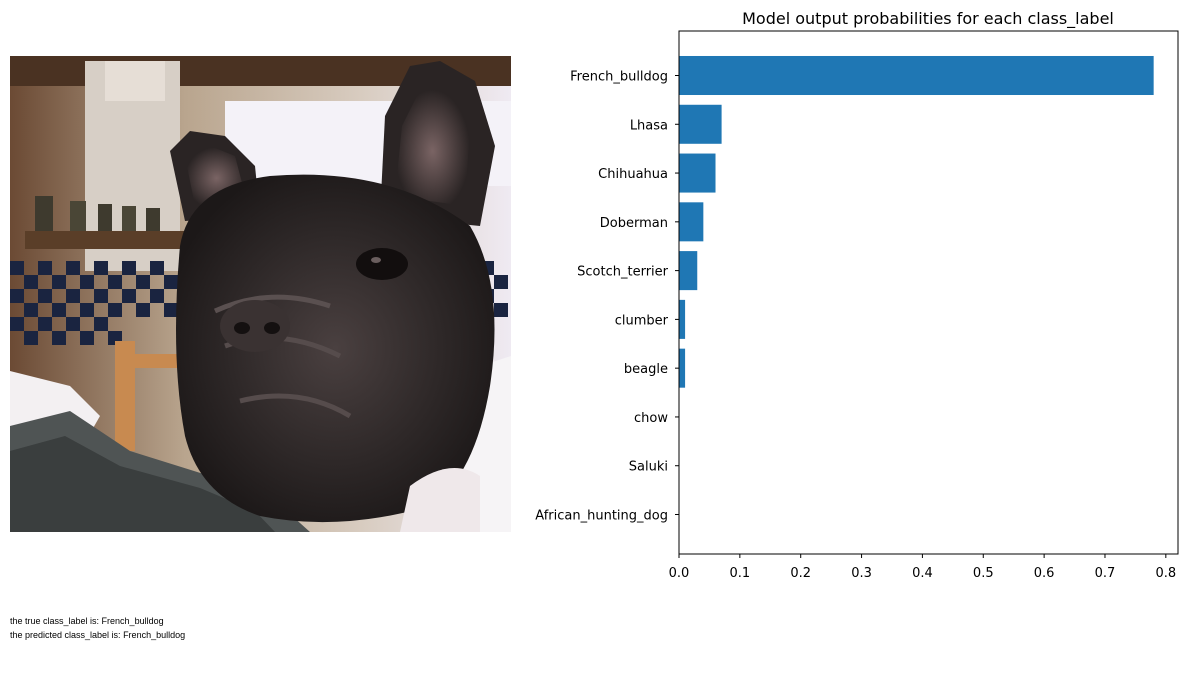 The image size is (1188, 690). What do you see at coordinates (983, 573) in the screenshot?
I see `x-tick-label: 0.5` at bounding box center [983, 573].